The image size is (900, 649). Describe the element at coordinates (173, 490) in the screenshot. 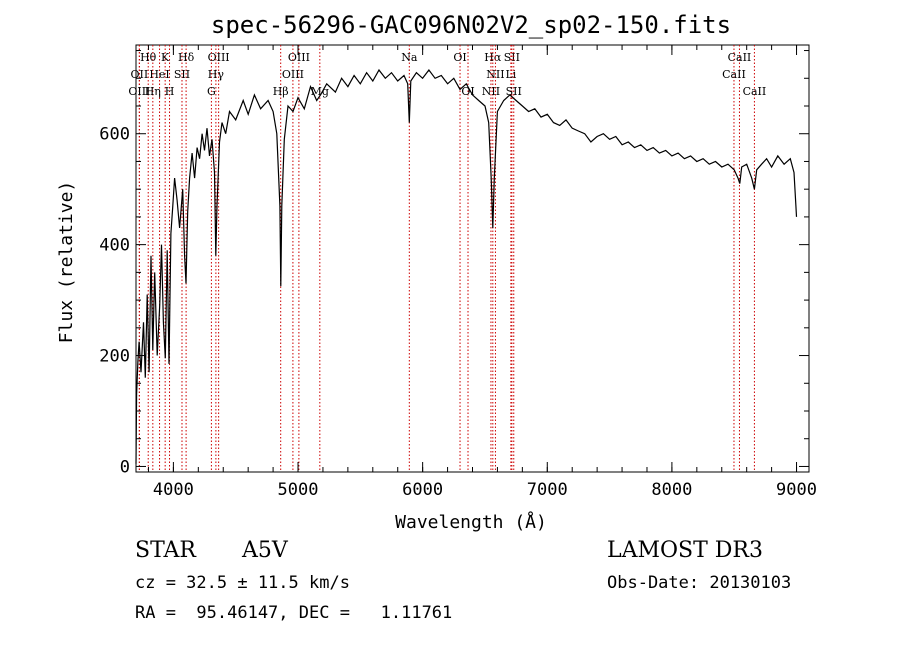

I see `x-tick-label: 4000` at that location.